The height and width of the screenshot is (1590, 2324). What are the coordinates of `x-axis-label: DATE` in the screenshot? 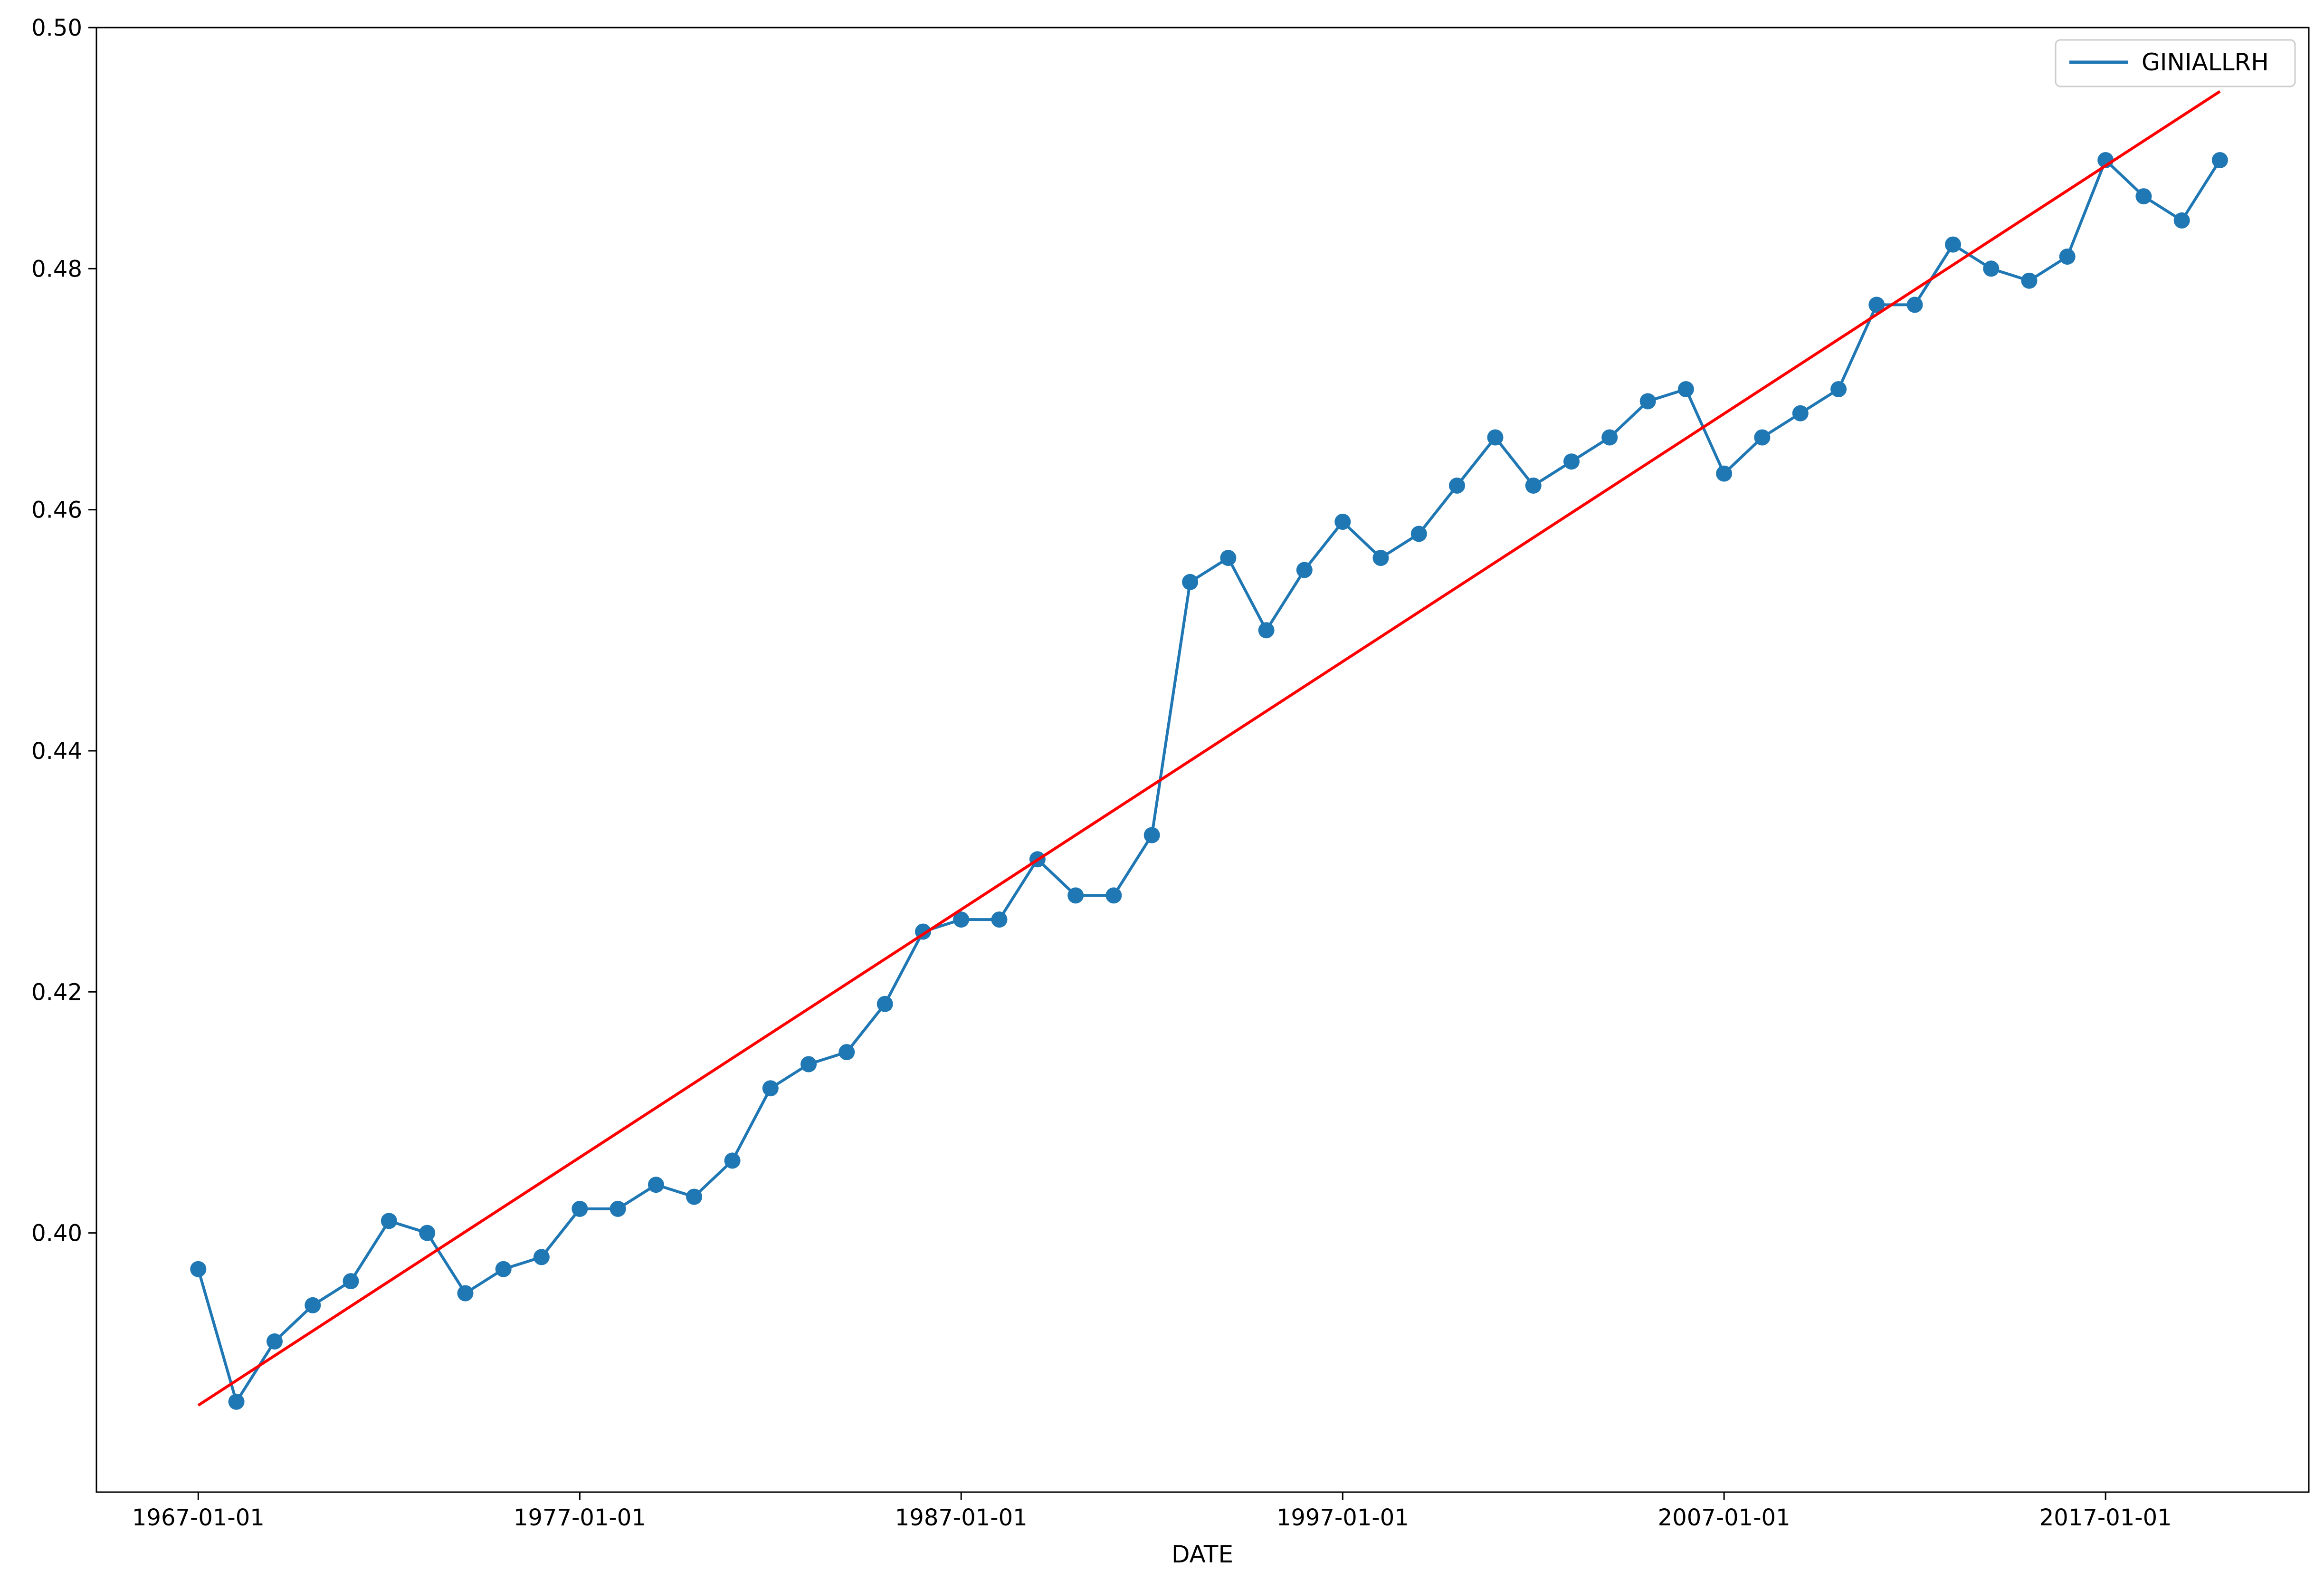 It's located at (1202, 1555).